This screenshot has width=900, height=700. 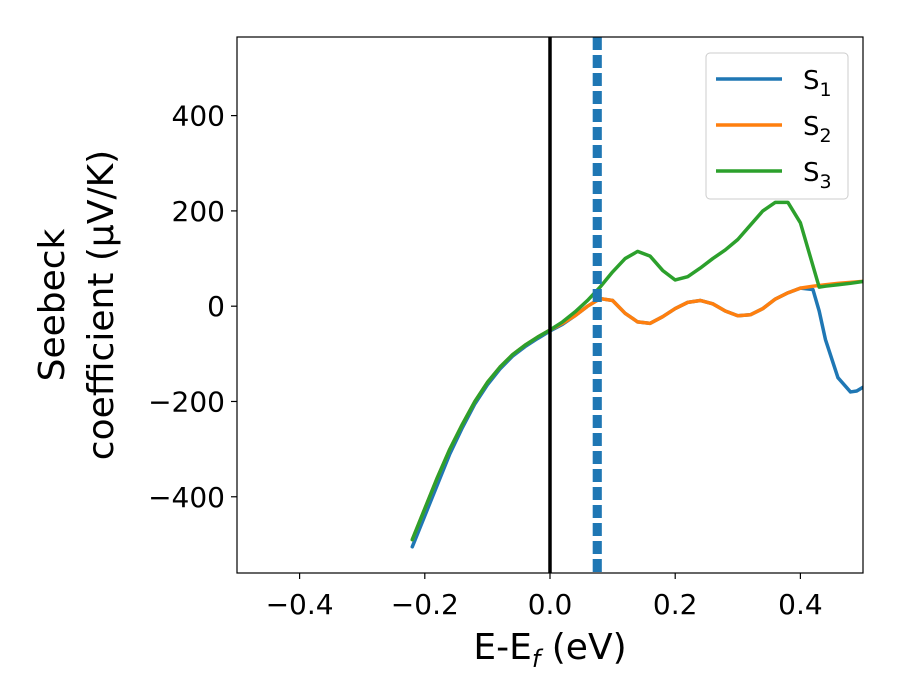 What do you see at coordinates (101, 305) in the screenshot?
I see `y-axis-label-line2: coefficient (μV/K)` at bounding box center [101, 305].